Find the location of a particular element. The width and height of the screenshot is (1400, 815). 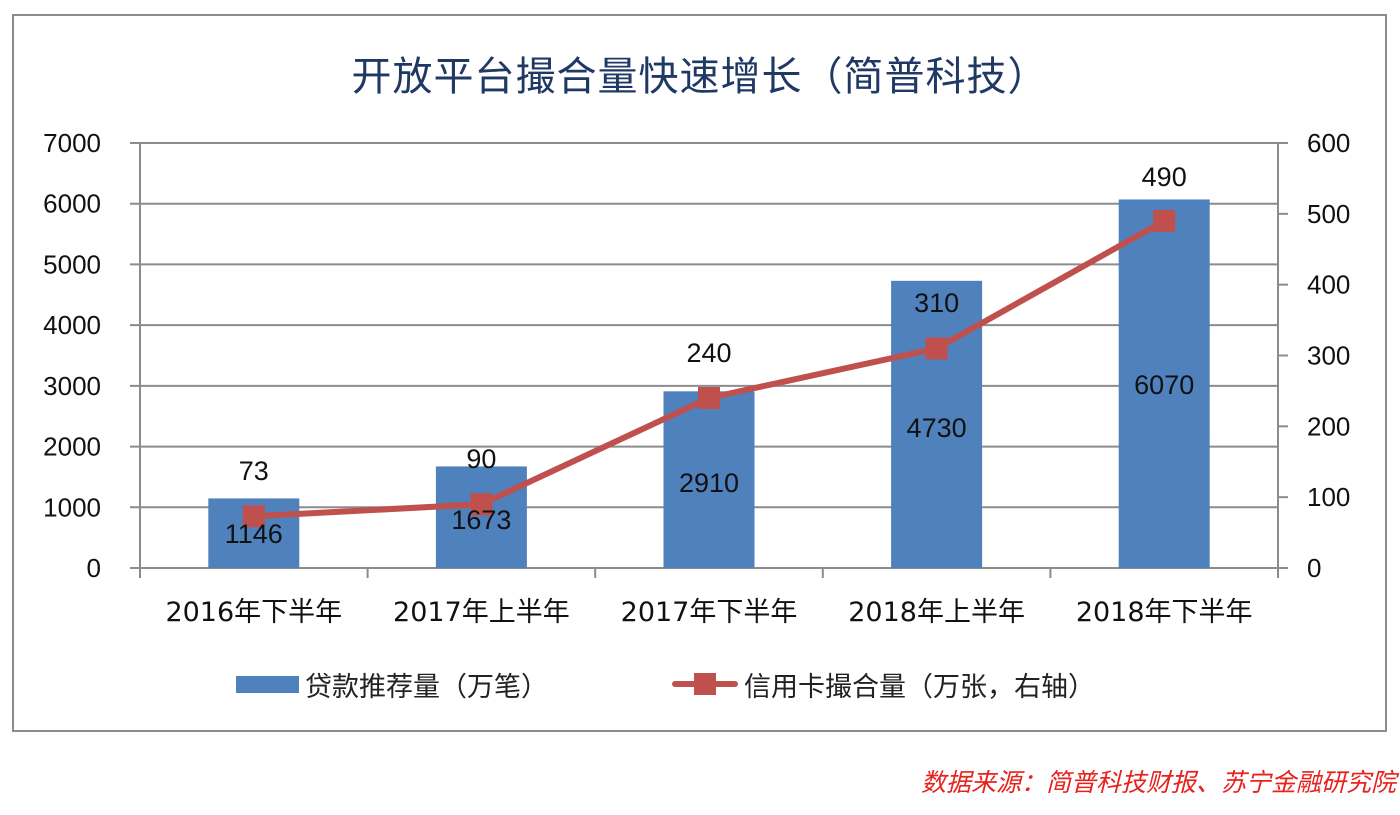

category-label: 2017年下半年 is located at coordinates (709, 612).